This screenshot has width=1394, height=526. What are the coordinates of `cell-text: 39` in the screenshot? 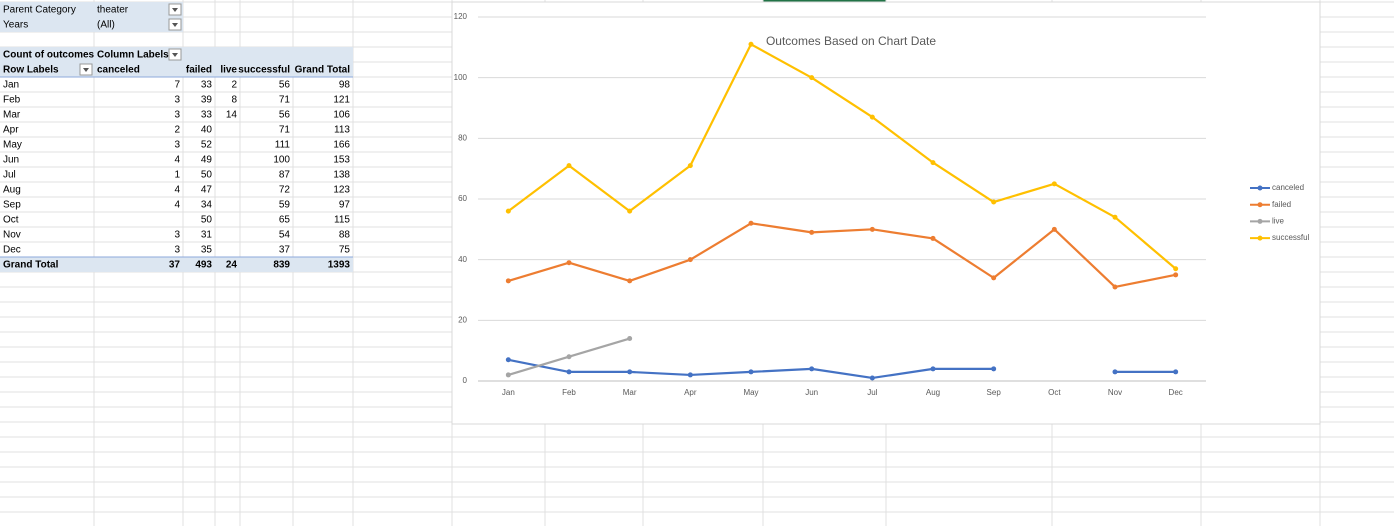 It's located at (207, 100).